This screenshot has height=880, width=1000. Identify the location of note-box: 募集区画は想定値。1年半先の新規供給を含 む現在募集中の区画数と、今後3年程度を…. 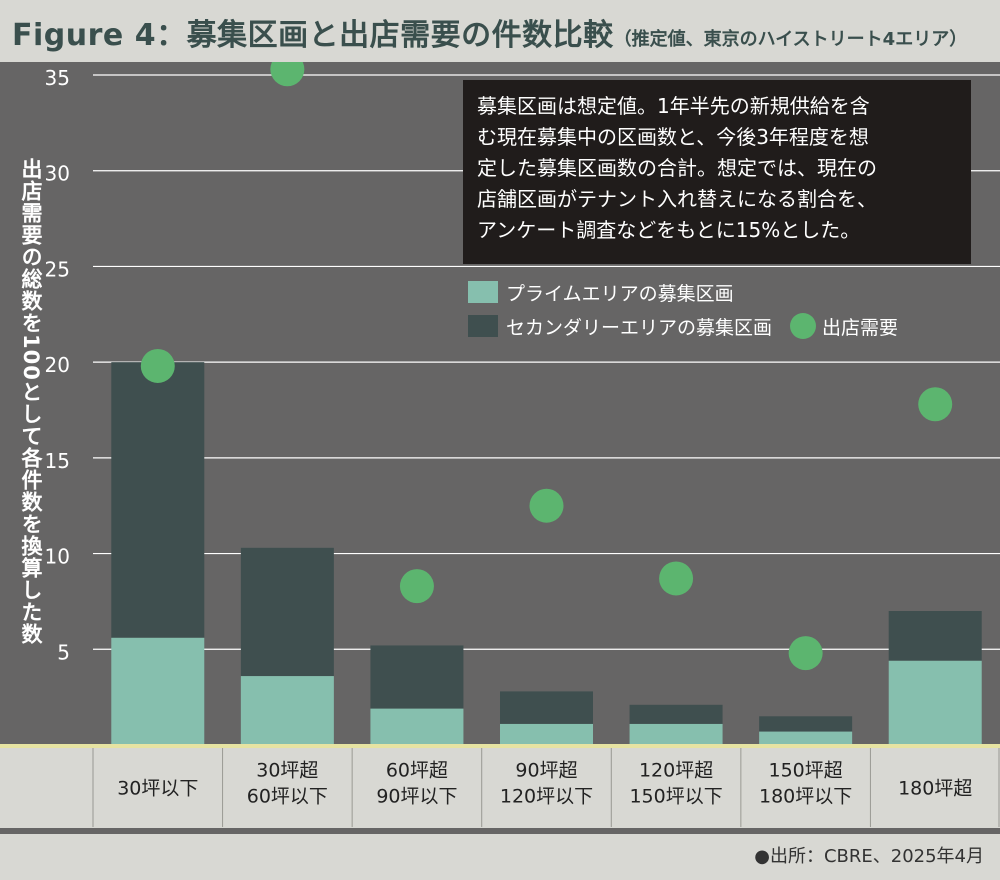
(717, 172).